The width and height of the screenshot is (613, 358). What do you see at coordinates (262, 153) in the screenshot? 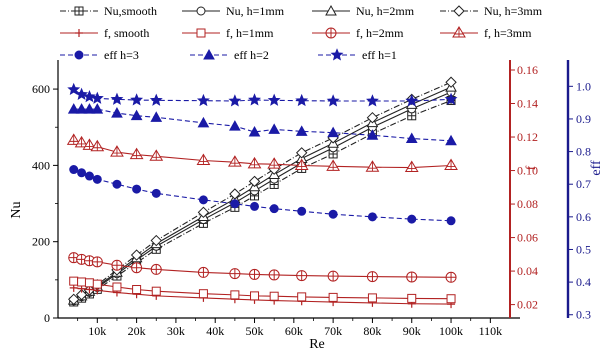
I see `series-f_h3` at bounding box center [262, 153].